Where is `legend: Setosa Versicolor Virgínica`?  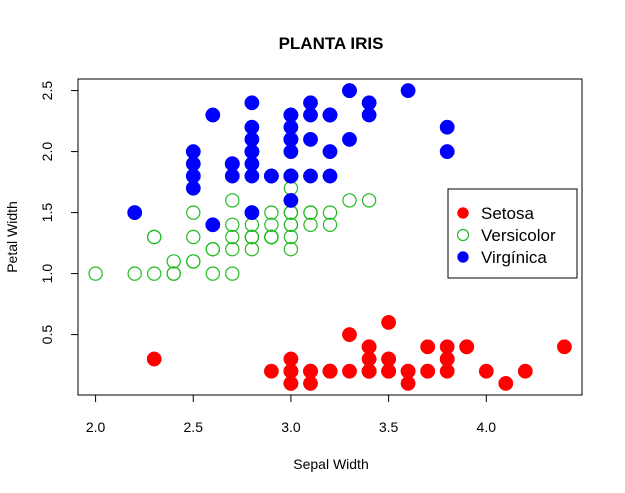 legend: Setosa Versicolor Virgínica is located at coordinates (512, 233).